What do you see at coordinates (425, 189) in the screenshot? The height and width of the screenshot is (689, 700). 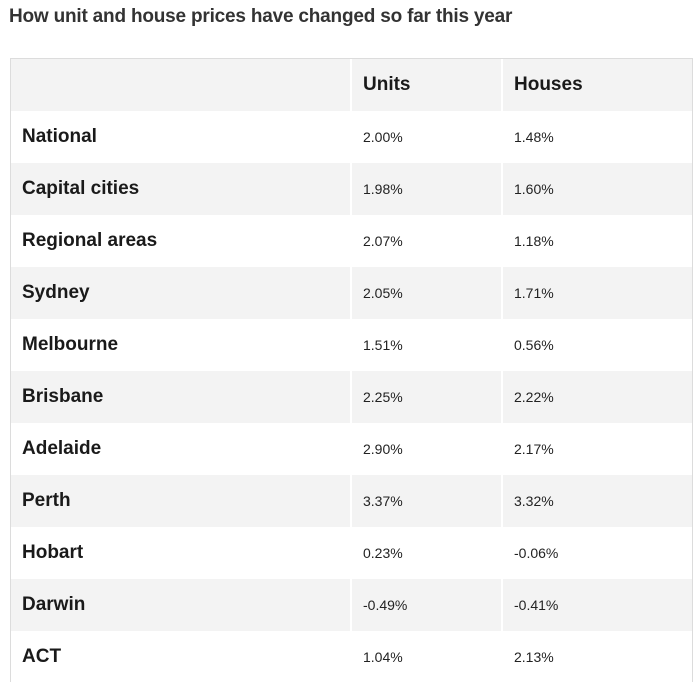 I see `units-cell: 1.98%` at bounding box center [425, 189].